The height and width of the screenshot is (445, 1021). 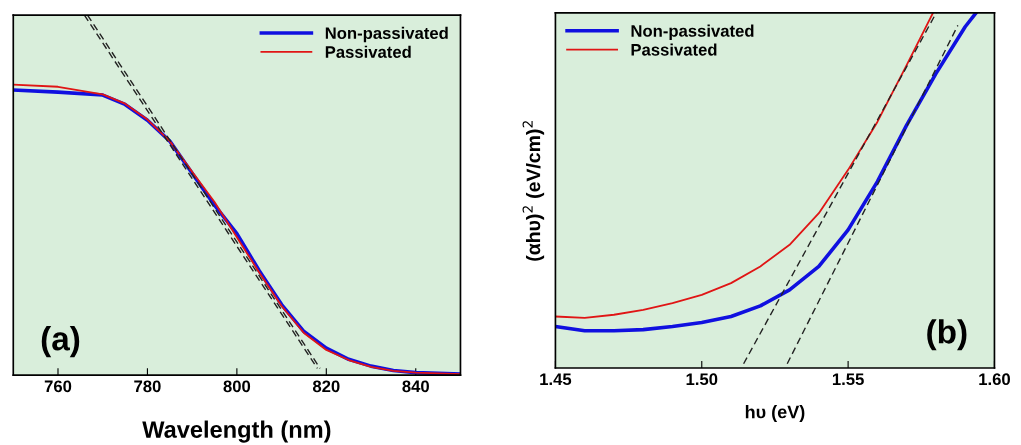 I want to click on annotation: (a), so click(x=60, y=342).